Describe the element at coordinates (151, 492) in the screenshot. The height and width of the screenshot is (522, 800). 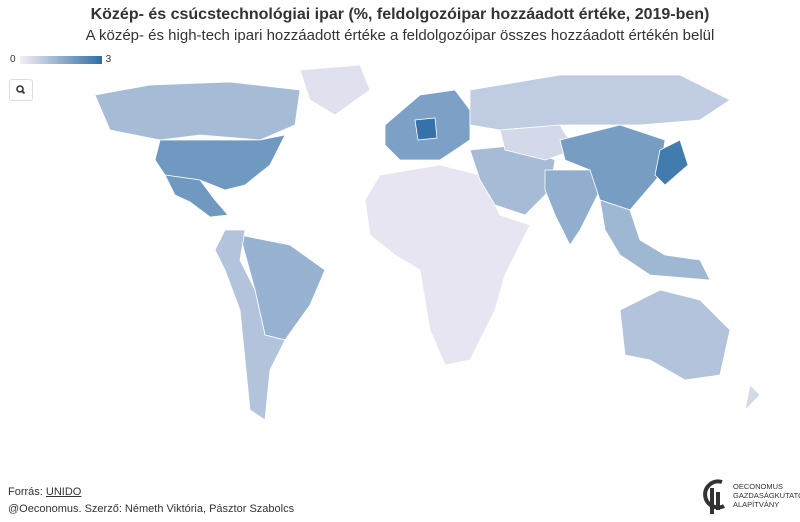
I see `source: Forrás: UNIDO` at that location.